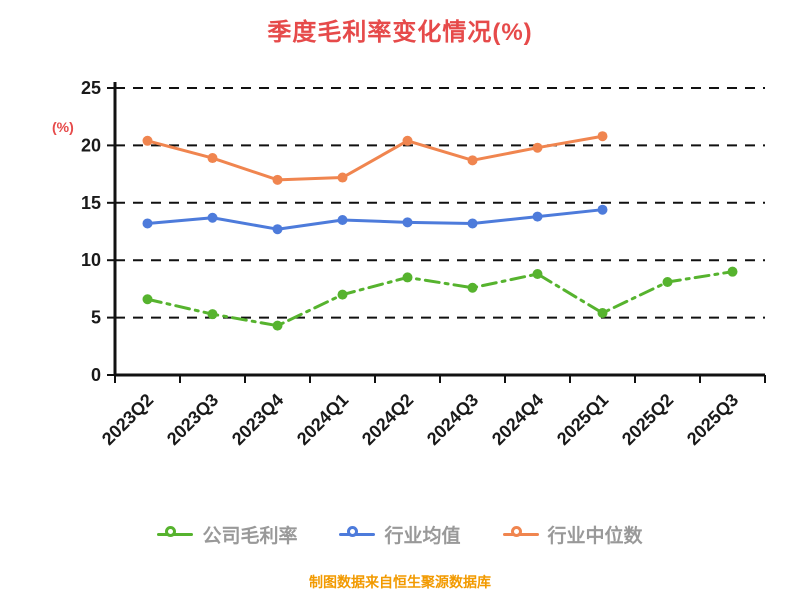 Image resolution: width=800 pixels, height=600 pixels. What do you see at coordinates (517, 419) in the screenshot?
I see `svg-text: 2024Q4` at bounding box center [517, 419].